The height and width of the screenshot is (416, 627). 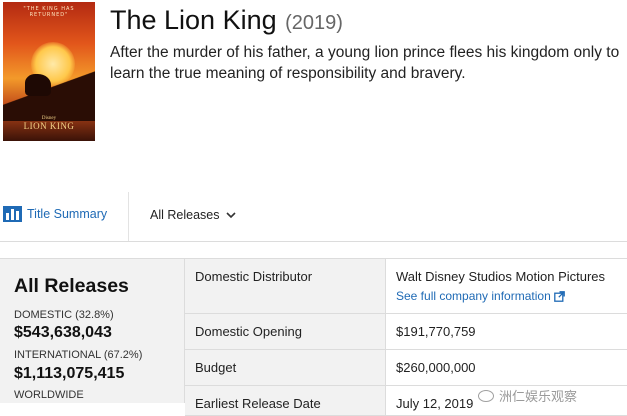 What do you see at coordinates (63, 333) in the screenshot?
I see `domestic-gross: $543,638,043` at bounding box center [63, 333].